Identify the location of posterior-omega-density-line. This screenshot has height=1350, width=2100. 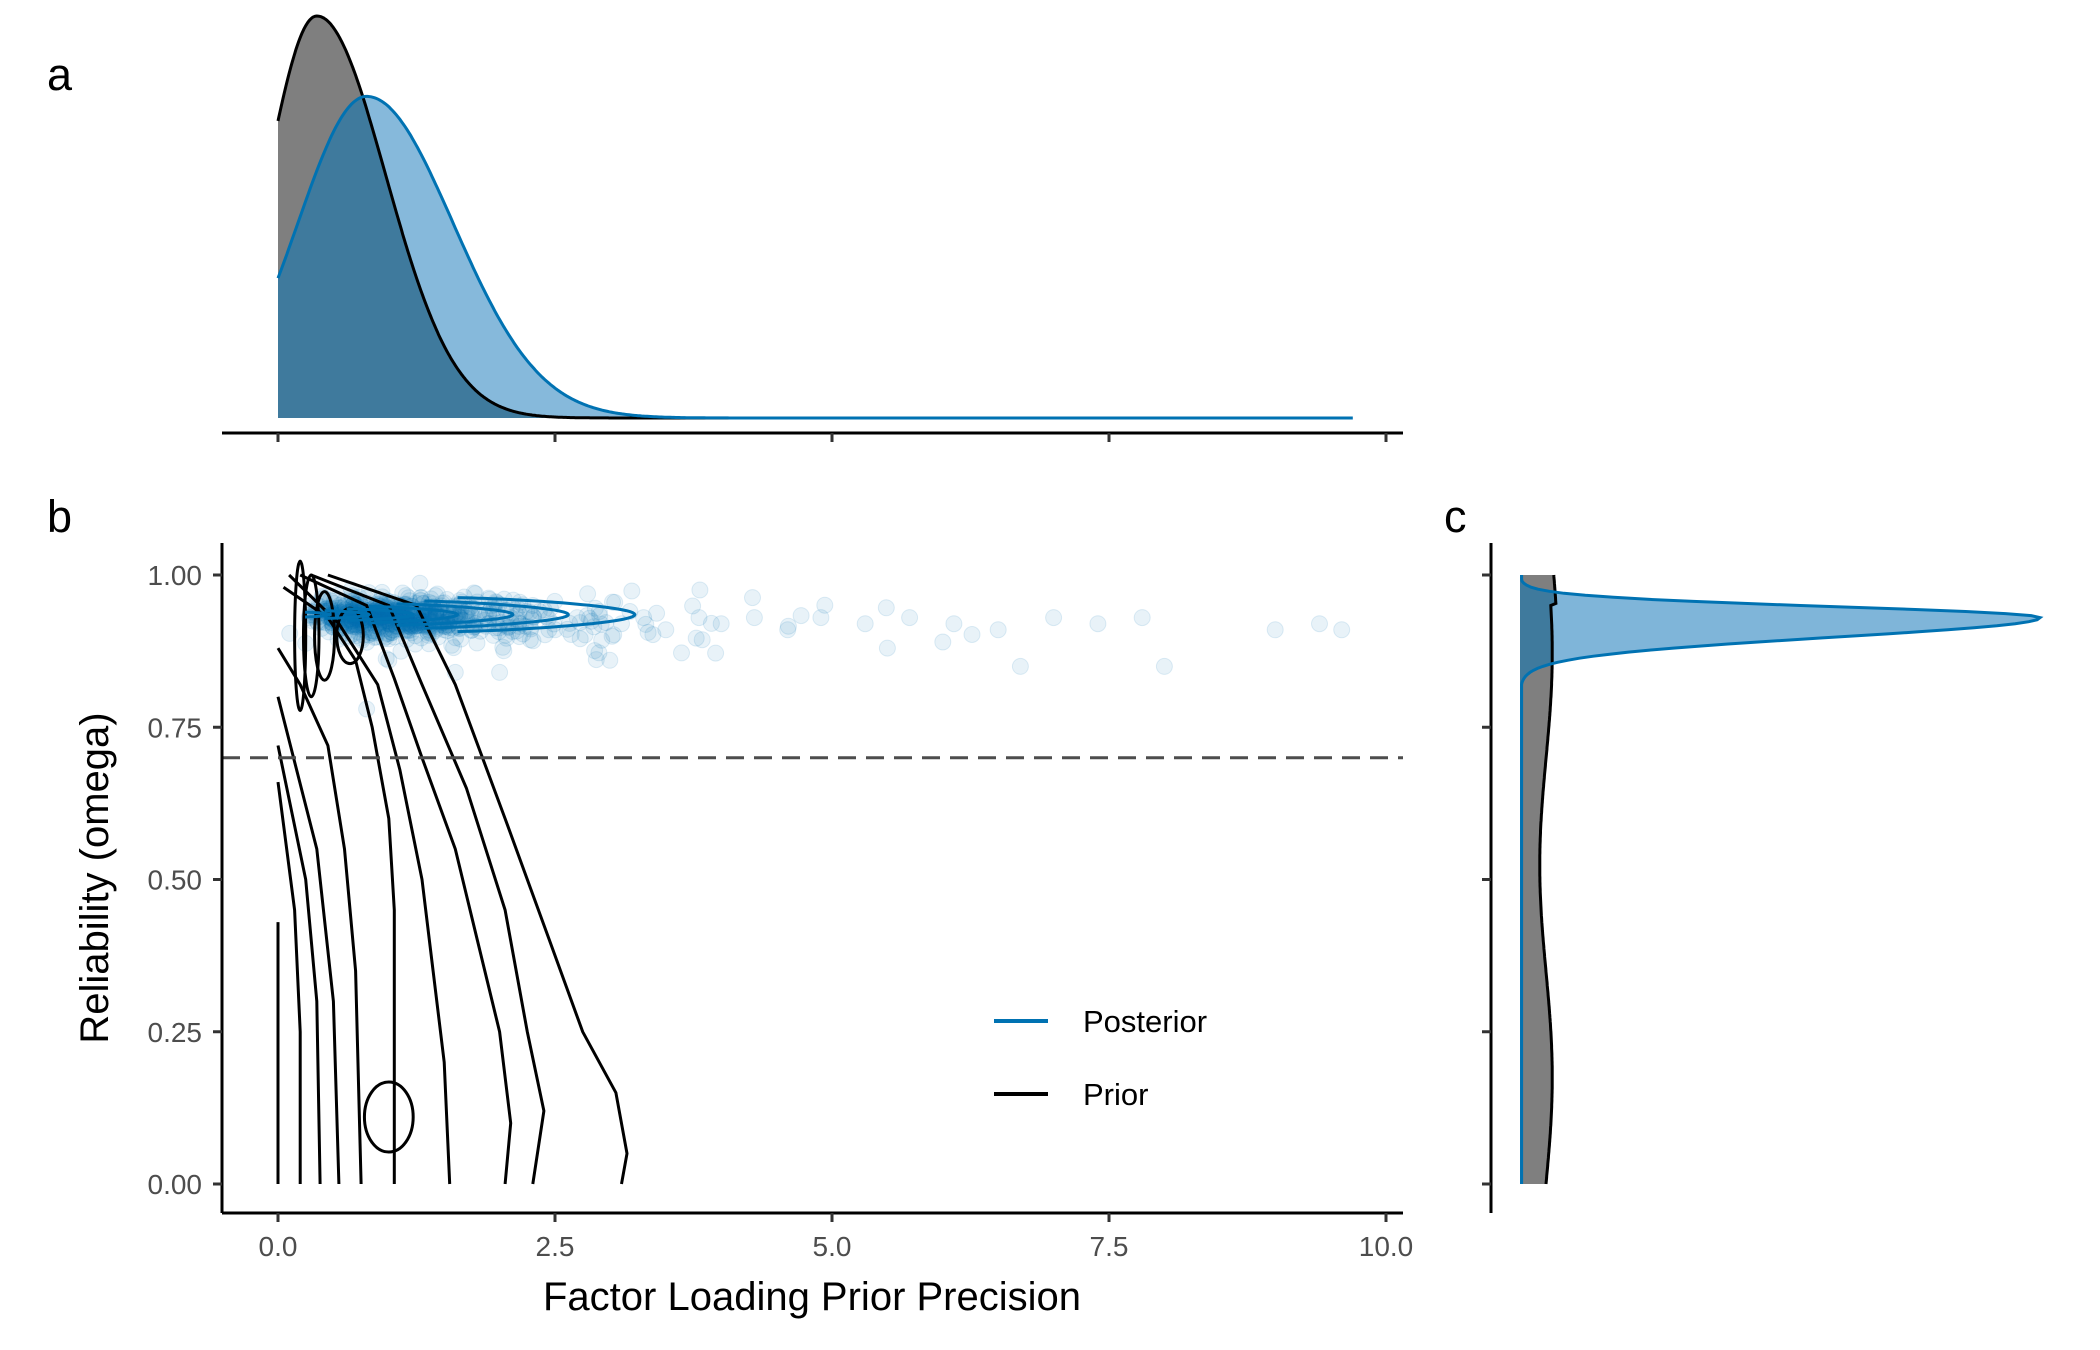
(1782, 879).